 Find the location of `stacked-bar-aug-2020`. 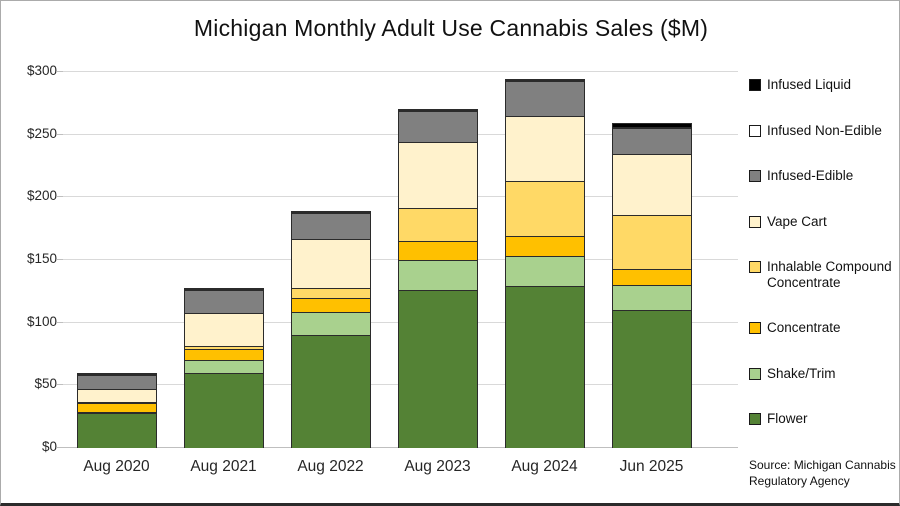

stacked-bar-aug-2020 is located at coordinates (116, 410).